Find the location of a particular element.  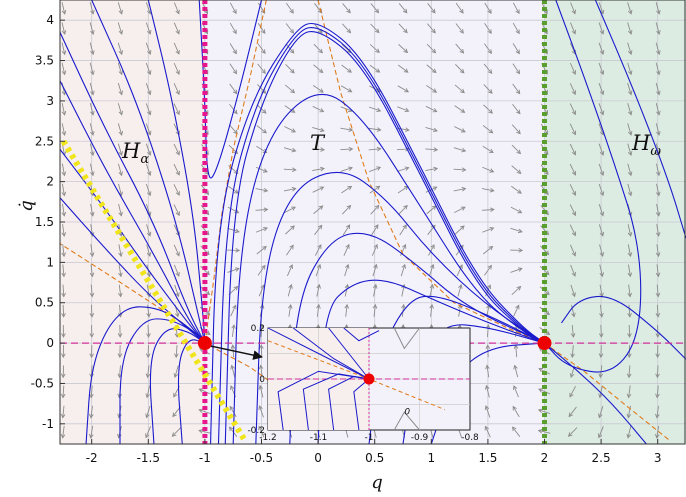

y-tick-label-1: -0.5 is located at coordinates (42, 383).